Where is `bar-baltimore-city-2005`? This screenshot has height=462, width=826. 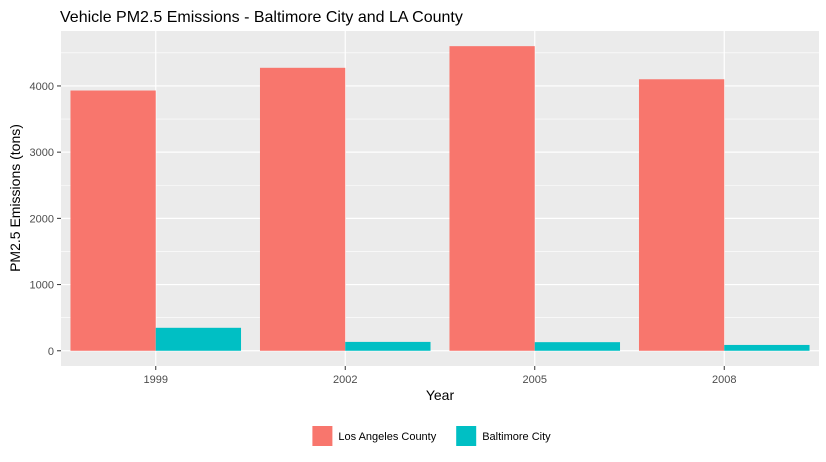
bar-baltimore-city-2005 is located at coordinates (577, 346).